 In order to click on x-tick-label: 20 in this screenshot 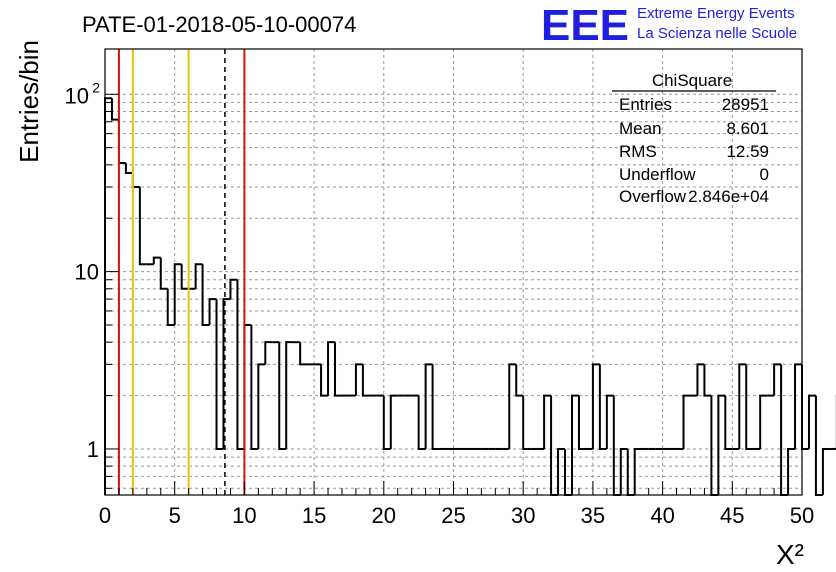, I will do `click(384, 515)`.